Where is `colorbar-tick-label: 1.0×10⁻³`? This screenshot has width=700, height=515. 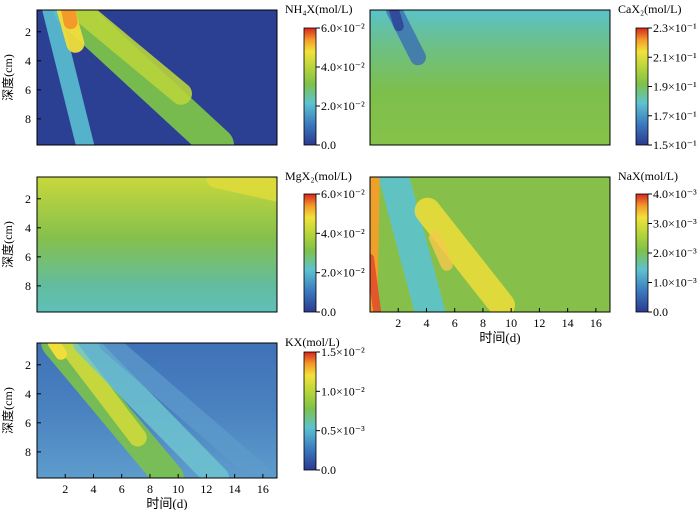
colorbar-tick-label: 1.0×10⁻³ is located at coordinates (675, 283).